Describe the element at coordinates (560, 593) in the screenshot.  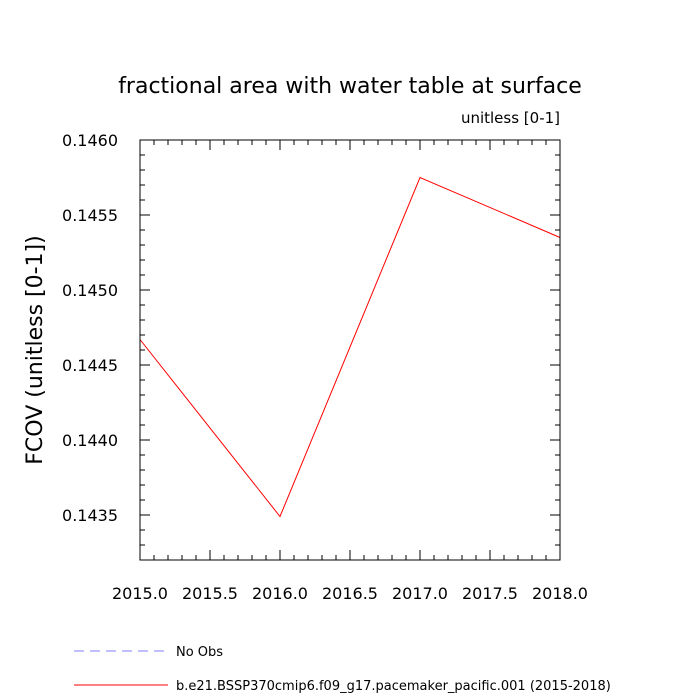
I see `x-tick-label: 2018.0` at that location.